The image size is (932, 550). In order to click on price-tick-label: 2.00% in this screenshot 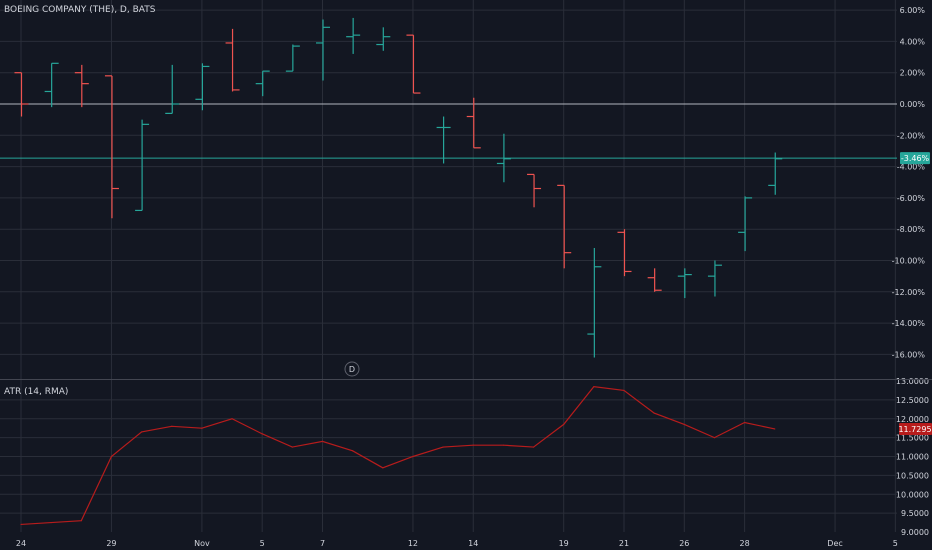, I will do `click(913, 73)`.